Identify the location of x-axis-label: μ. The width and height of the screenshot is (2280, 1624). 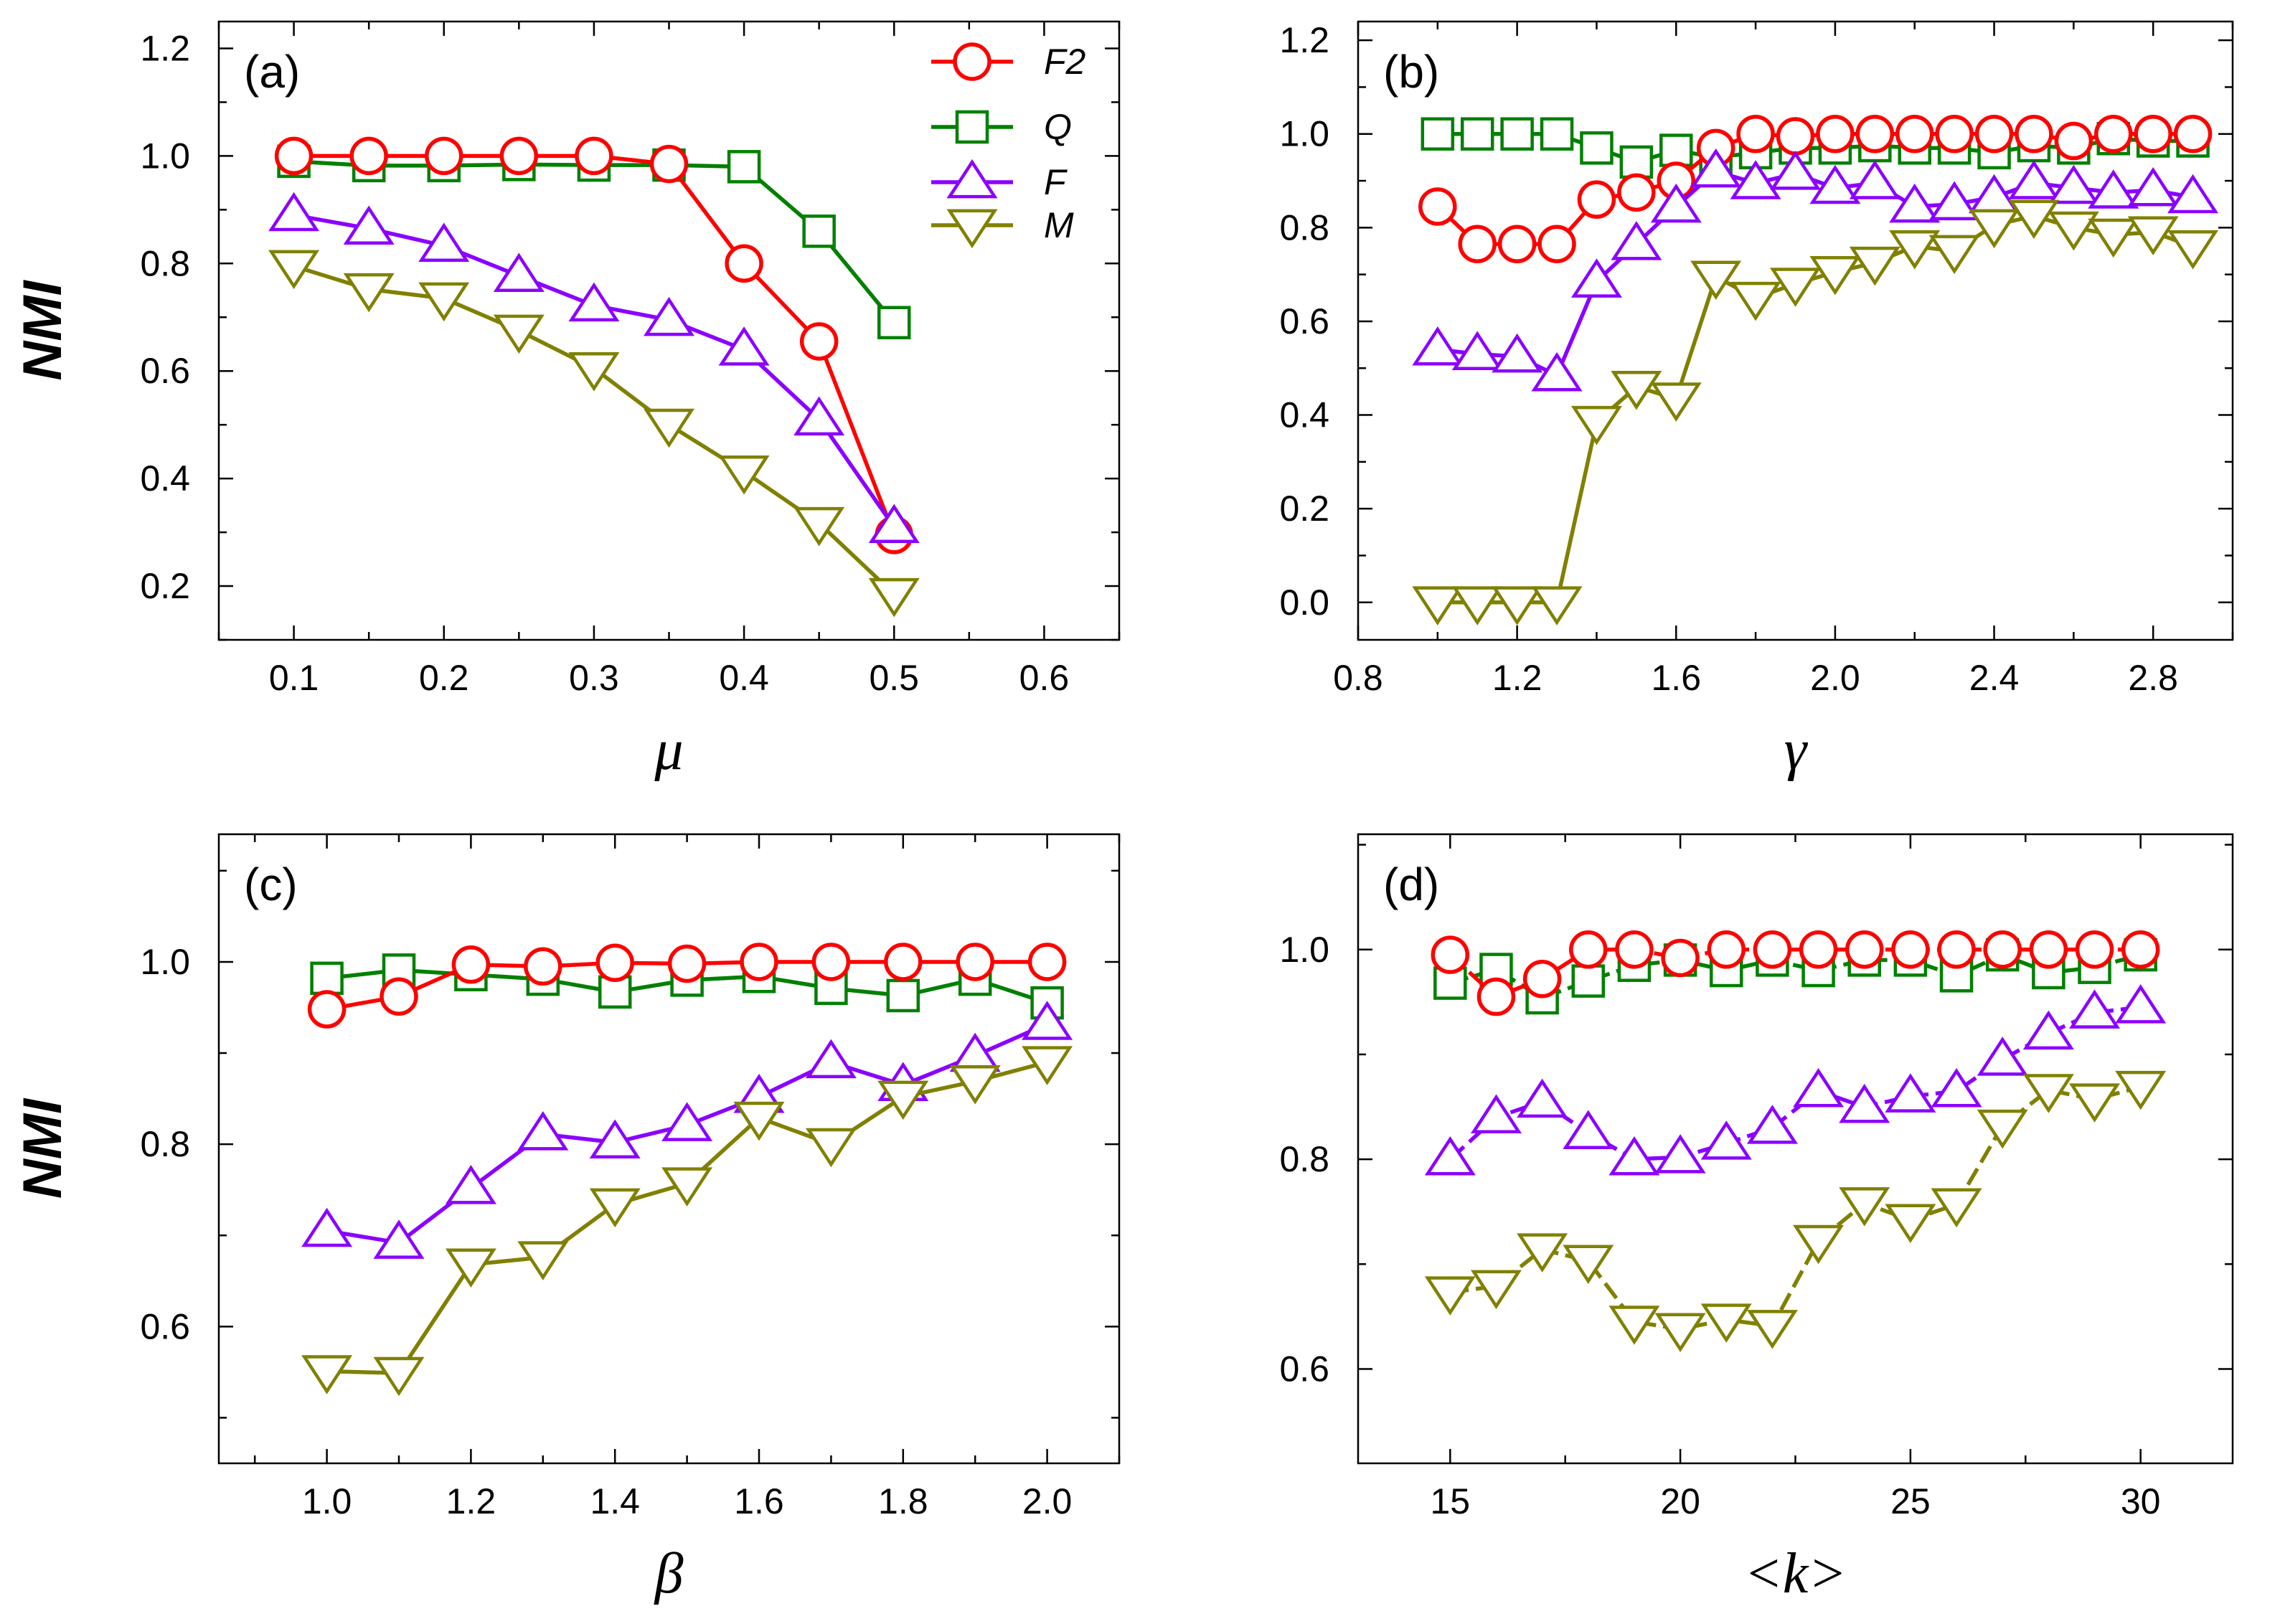
(668, 750).